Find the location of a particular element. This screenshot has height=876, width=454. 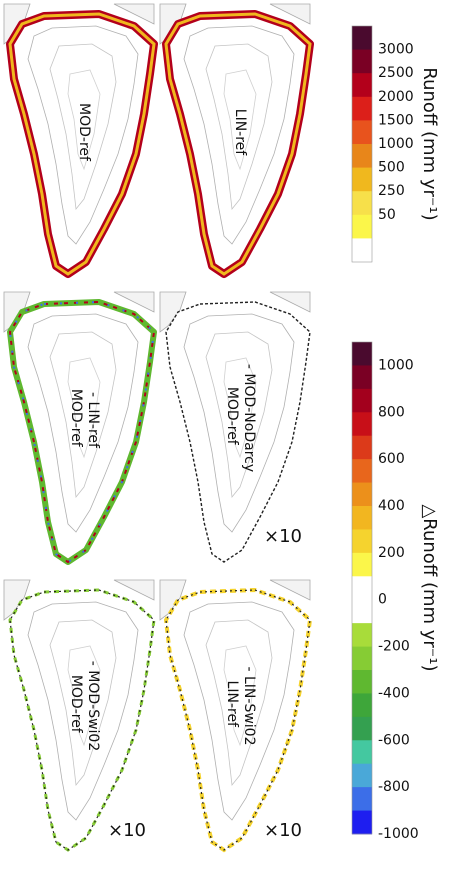

colorbar-tick-label: 2500 is located at coordinates (396, 73).